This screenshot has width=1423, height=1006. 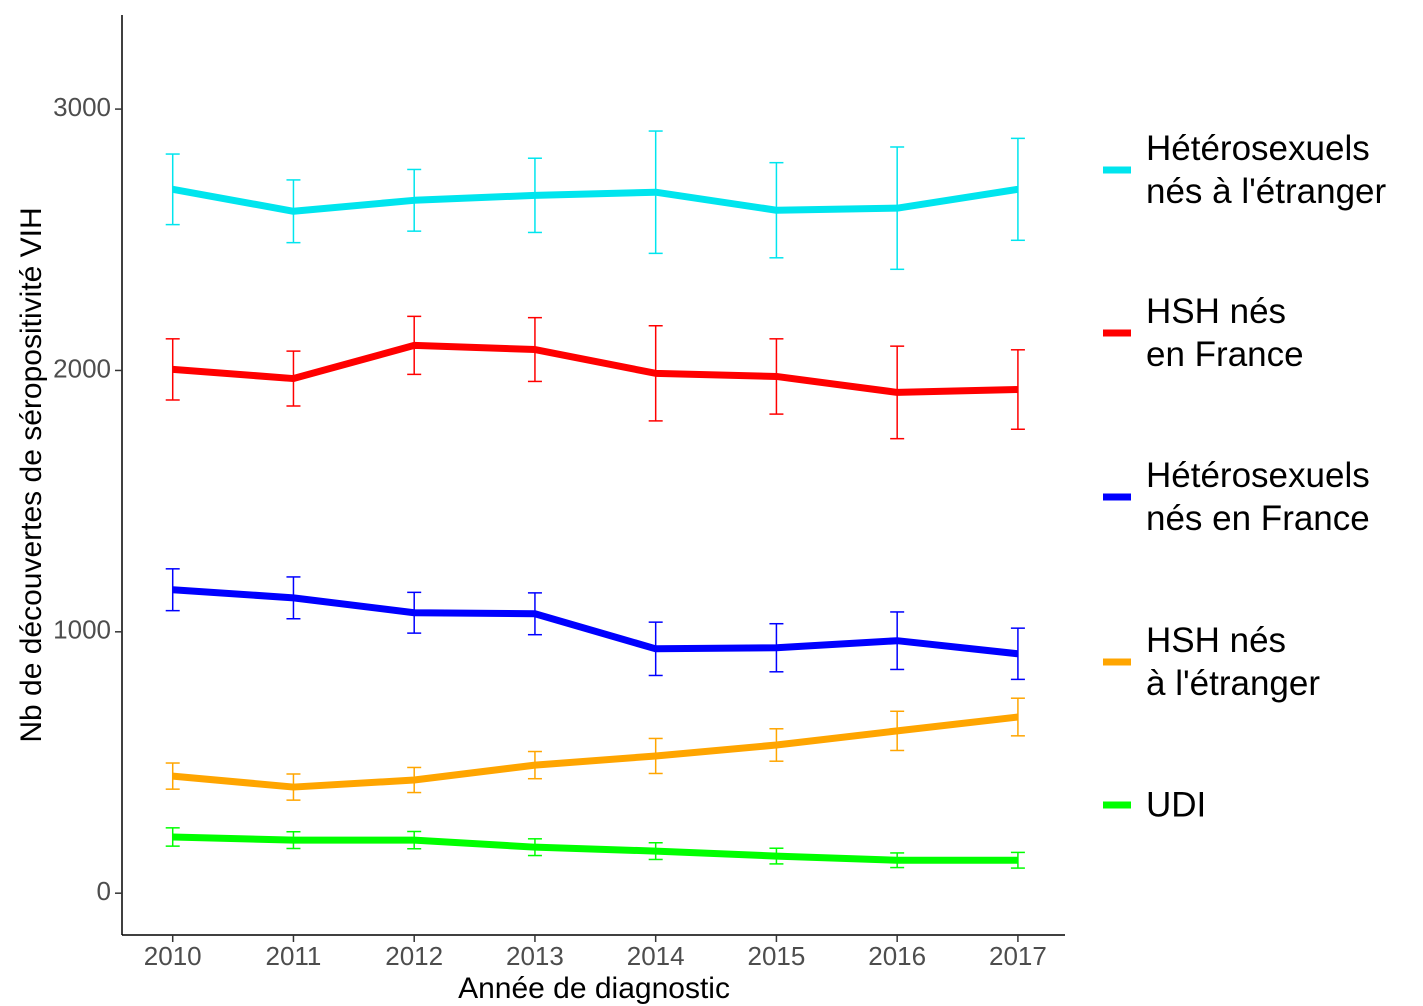 What do you see at coordinates (594, 988) in the screenshot?
I see `x-axis-title: Année de diagnostic` at bounding box center [594, 988].